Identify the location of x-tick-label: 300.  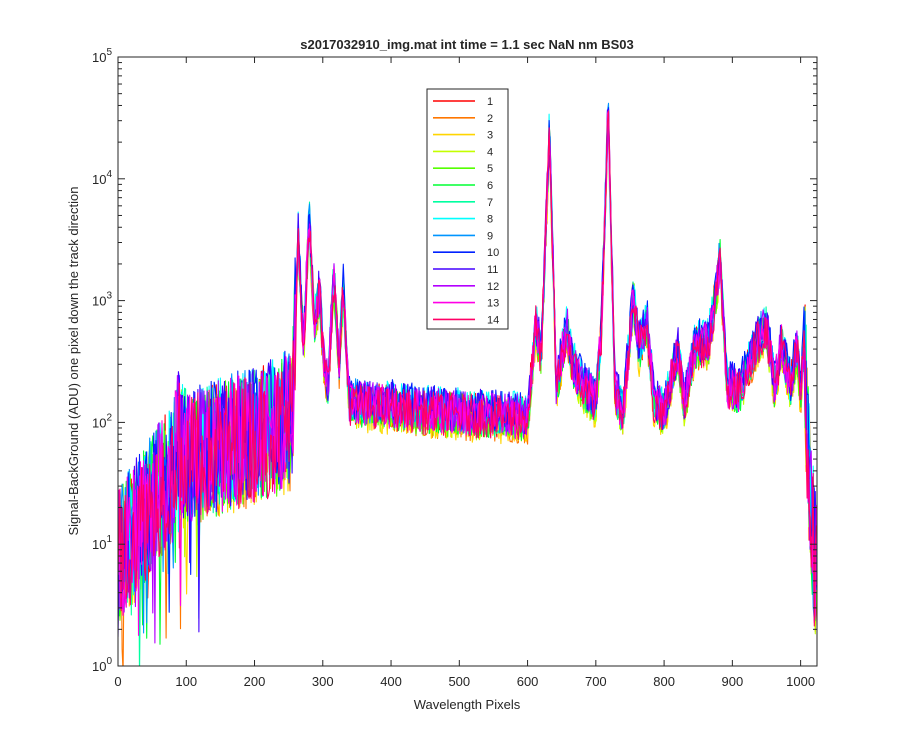
(323, 681).